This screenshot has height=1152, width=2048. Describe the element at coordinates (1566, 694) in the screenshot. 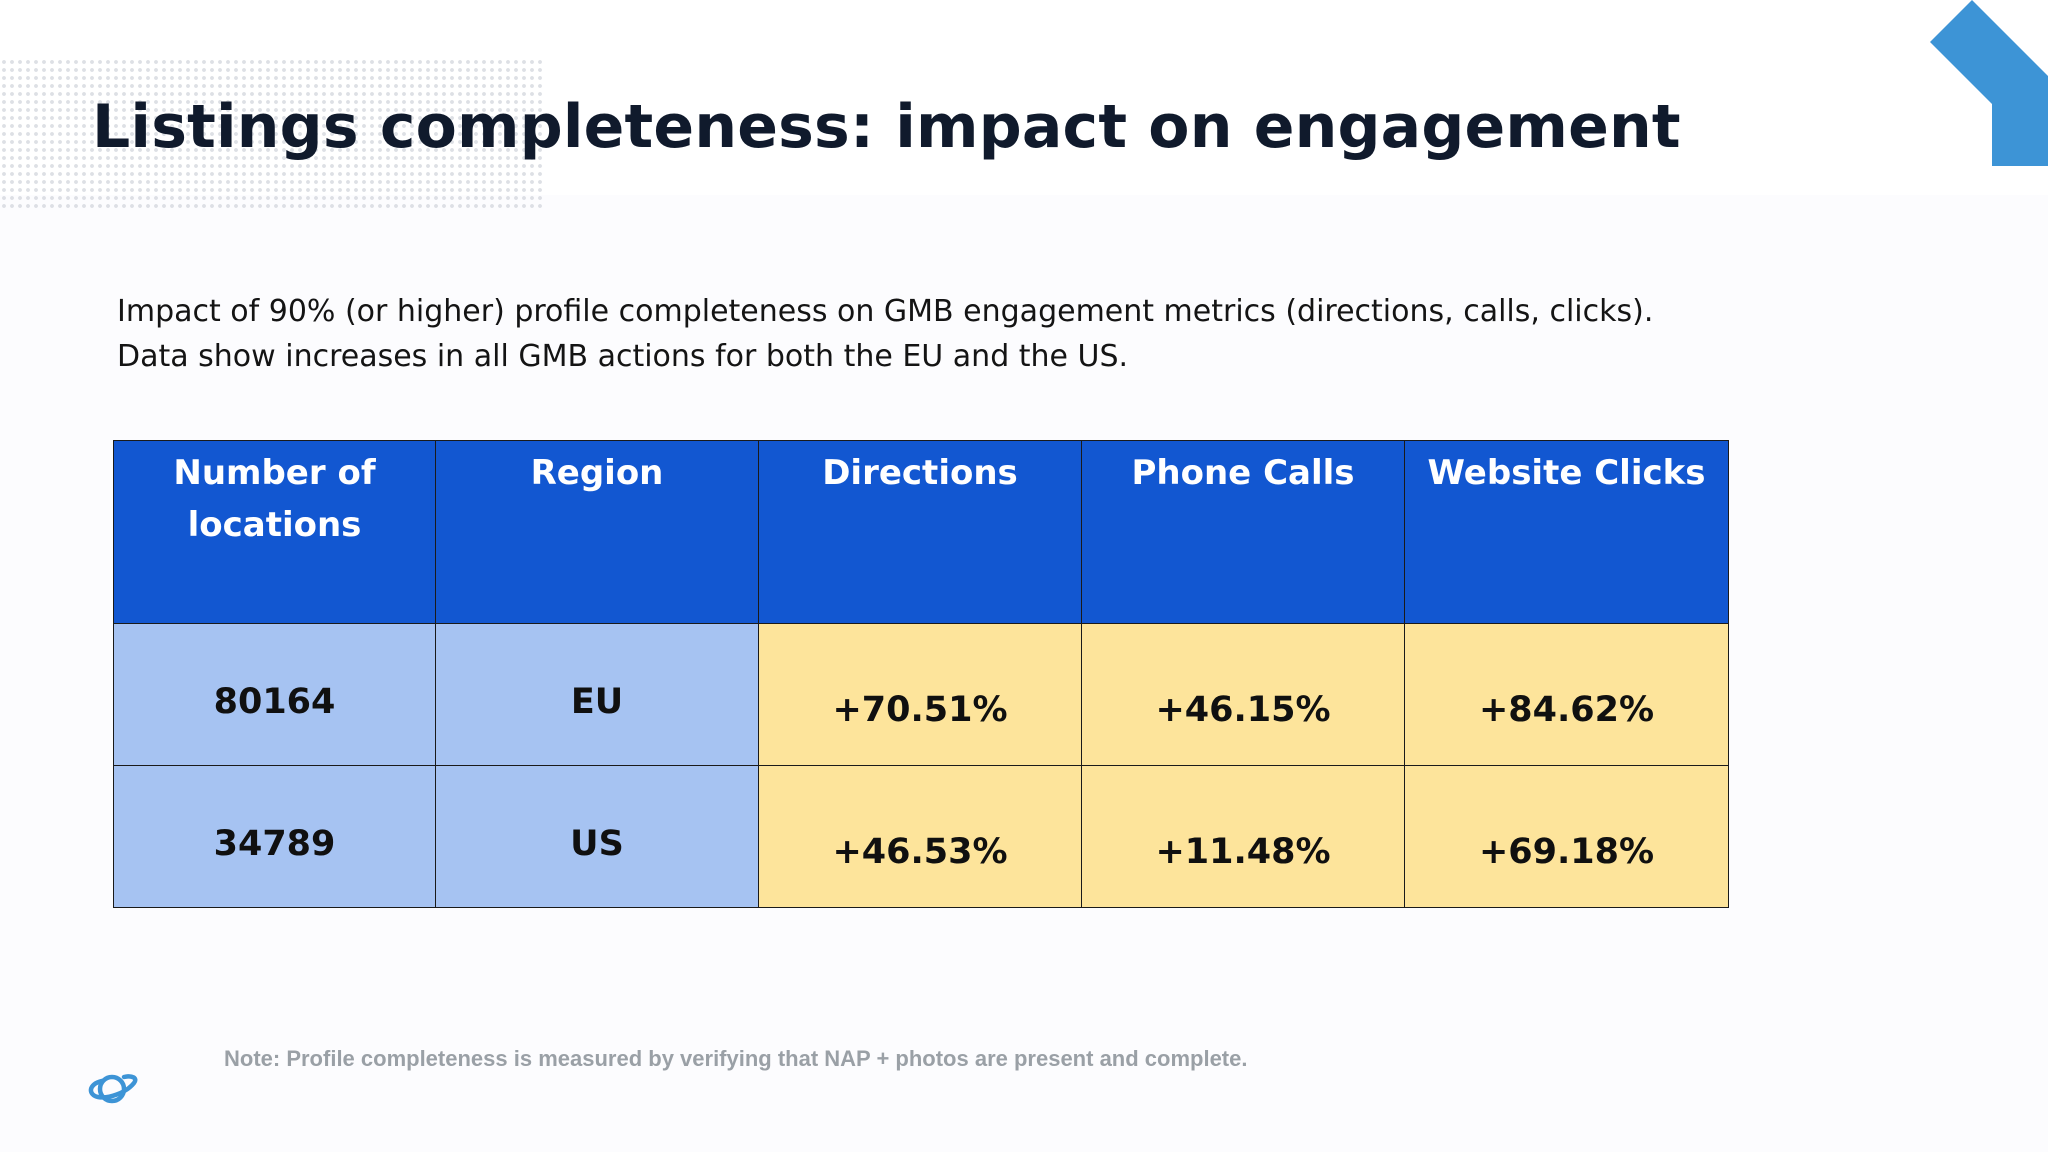

I see `cell-website-clicks: +84.62%` at that location.